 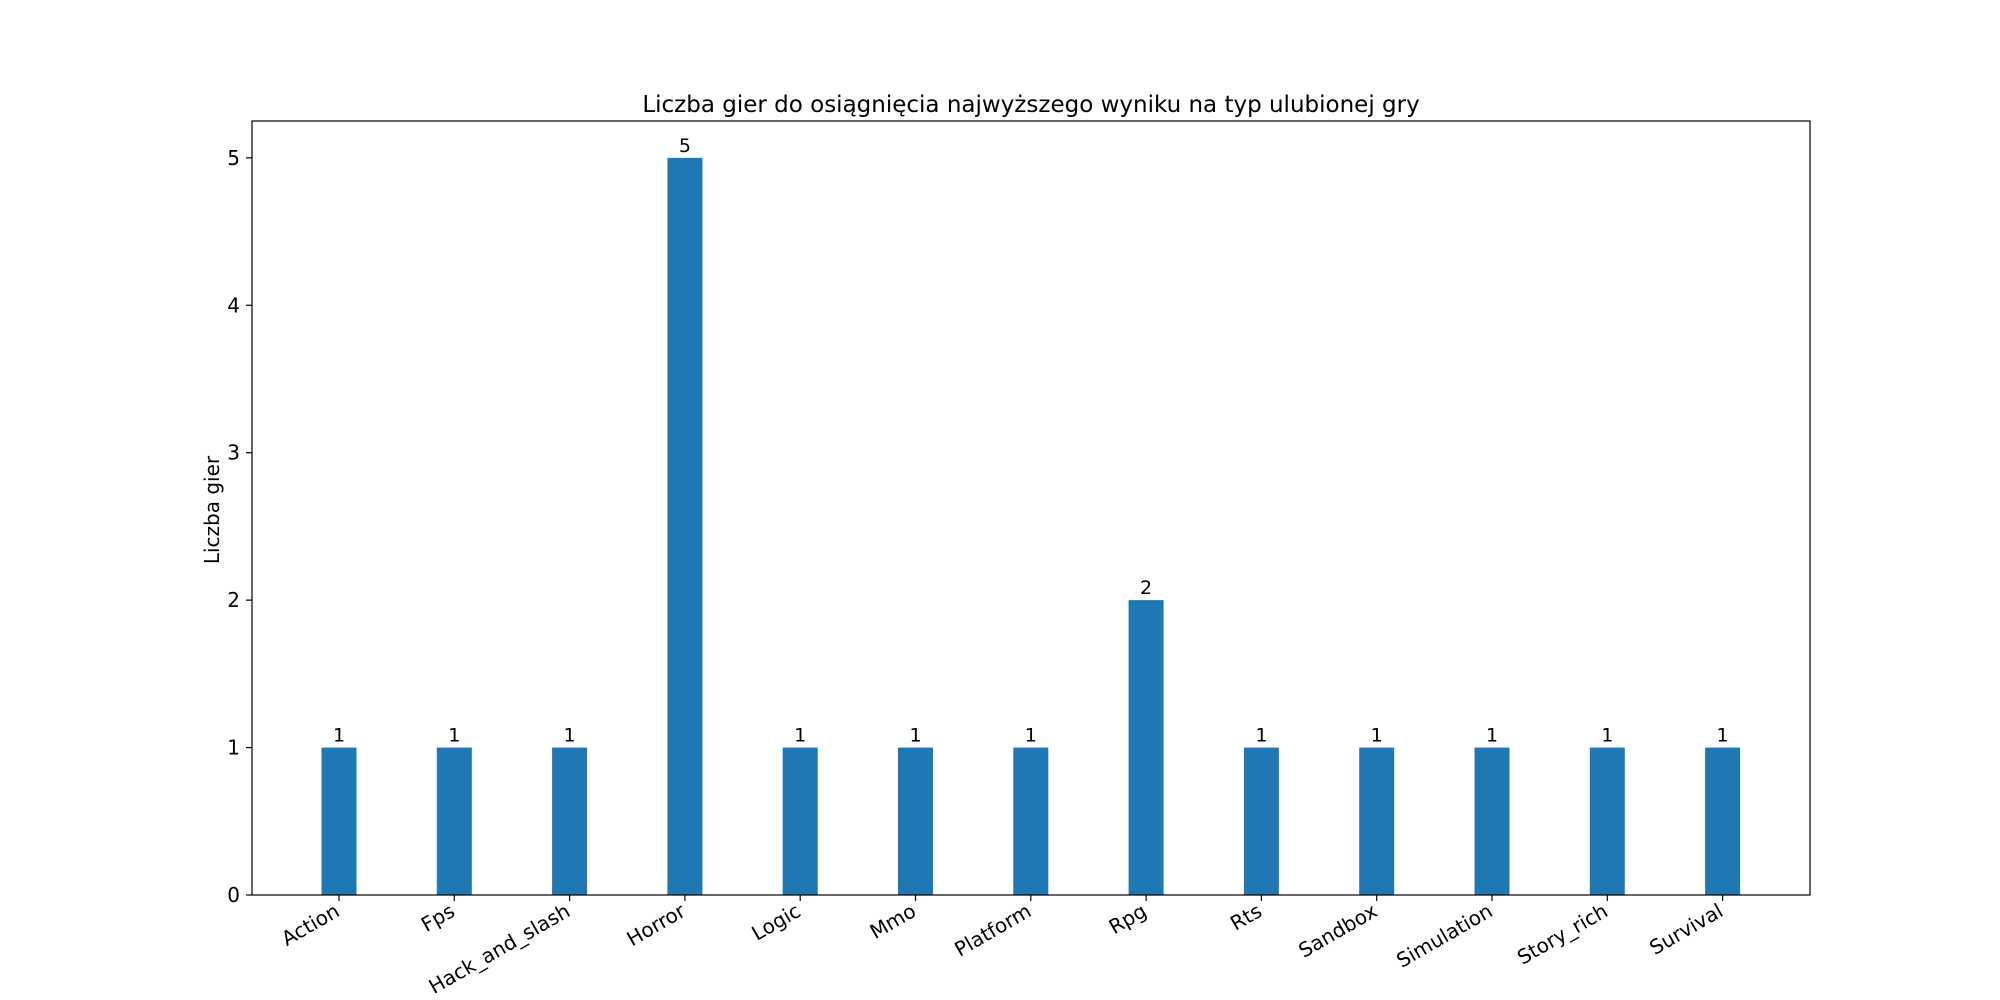 What do you see at coordinates (915, 736) in the screenshot?
I see `data-label-mmo: 1` at bounding box center [915, 736].